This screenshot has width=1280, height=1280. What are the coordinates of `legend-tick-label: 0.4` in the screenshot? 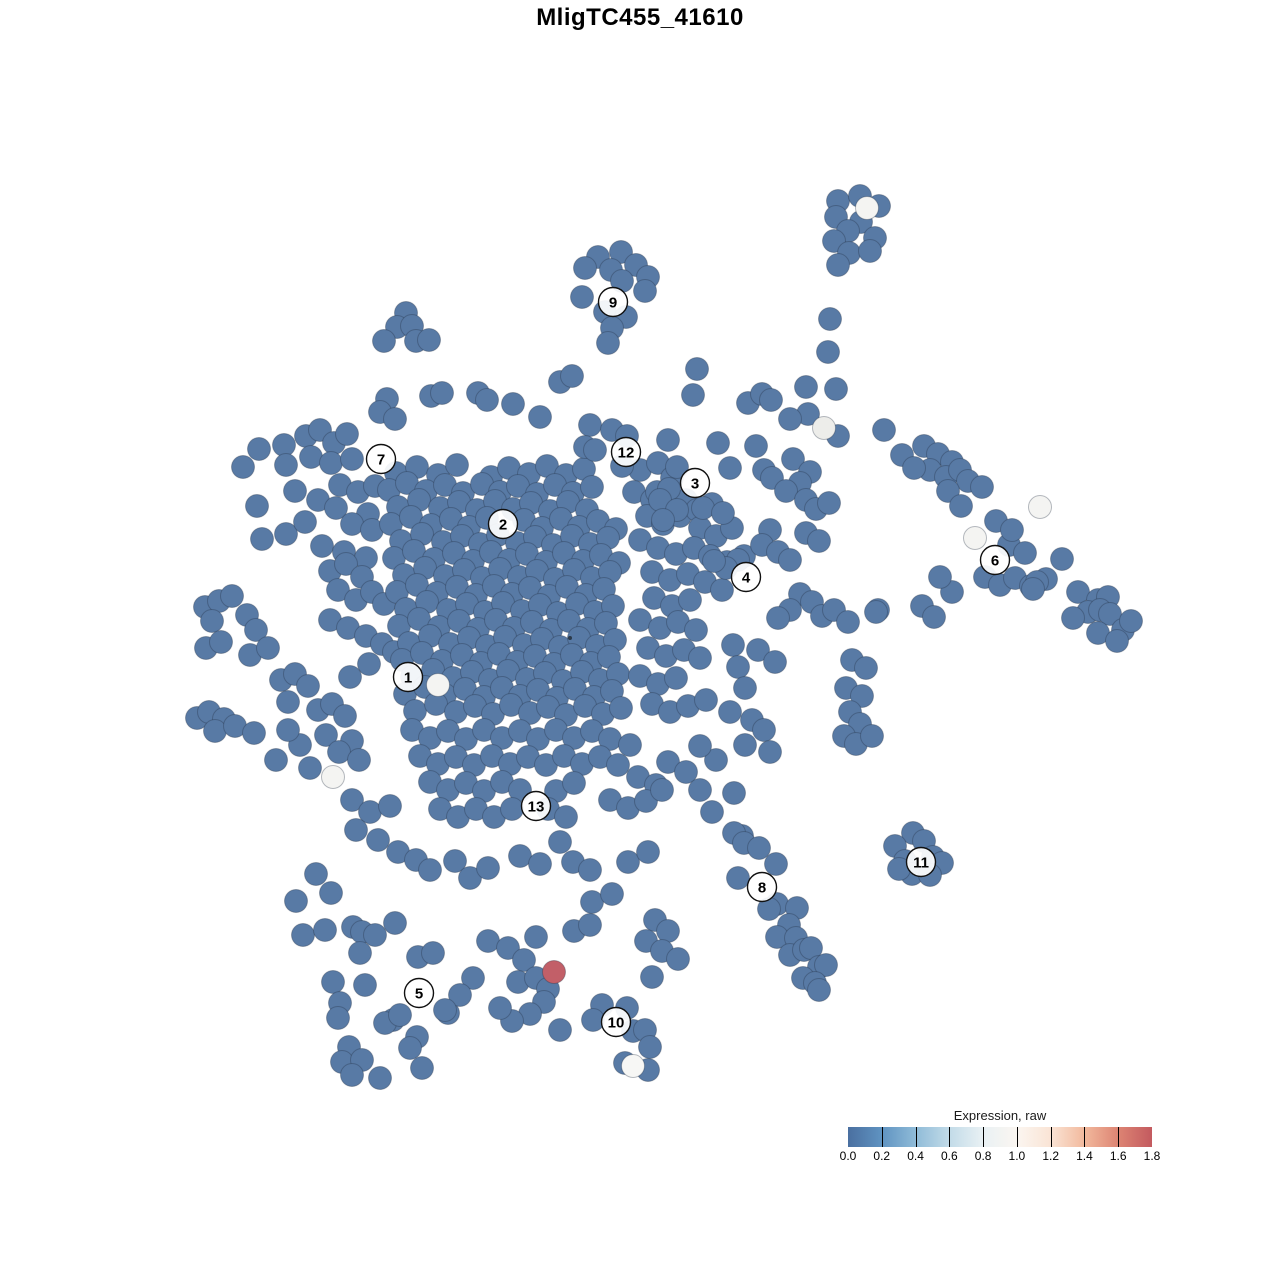 It's located at (915, 1156).